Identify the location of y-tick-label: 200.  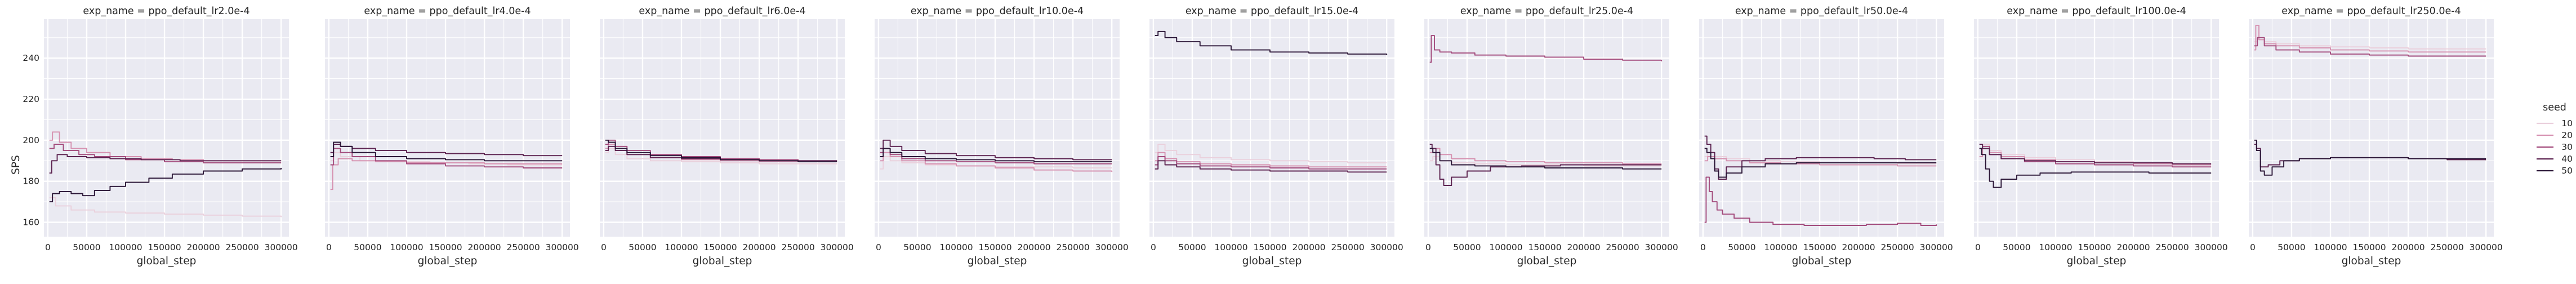
(31, 140).